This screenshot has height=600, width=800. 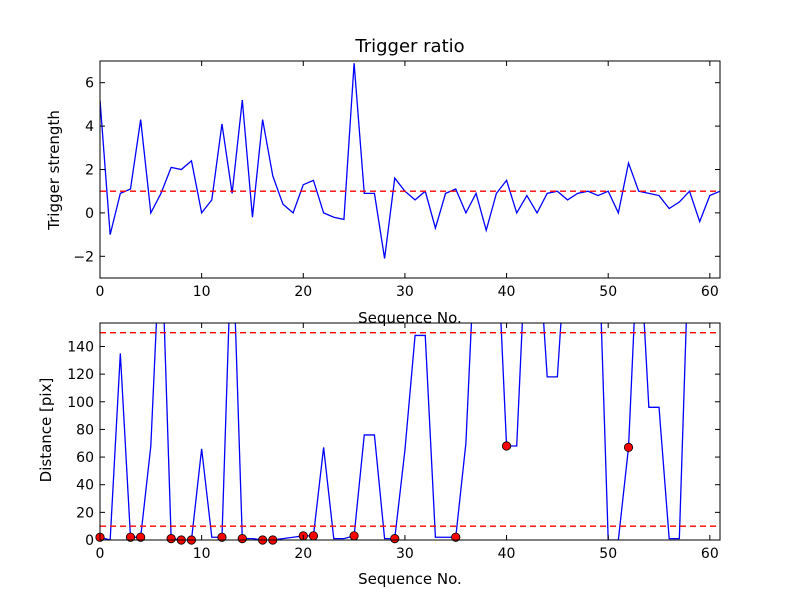 I want to click on y-tick-label: −2, so click(x=83, y=257).